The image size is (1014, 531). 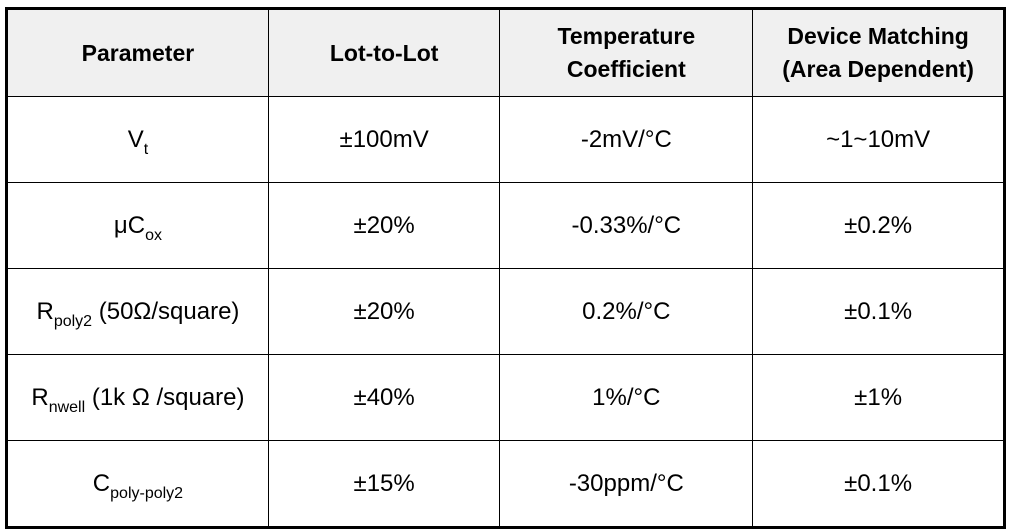 I want to click on header-matching-line2: (Area Dependent), so click(x=878, y=69).